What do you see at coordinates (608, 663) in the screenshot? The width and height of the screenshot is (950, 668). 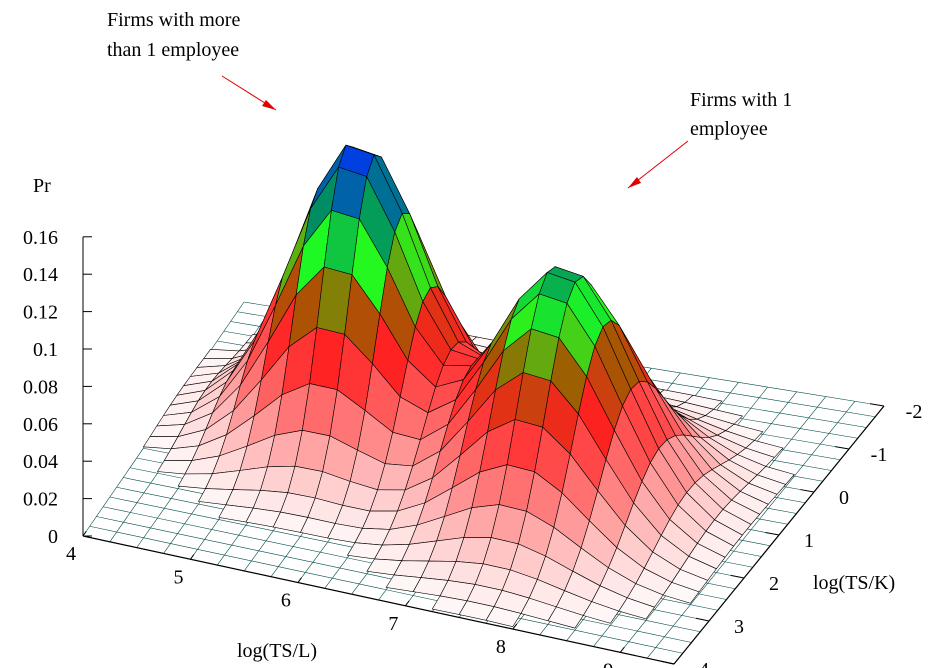 I see `x-tick-label: 9` at bounding box center [608, 663].